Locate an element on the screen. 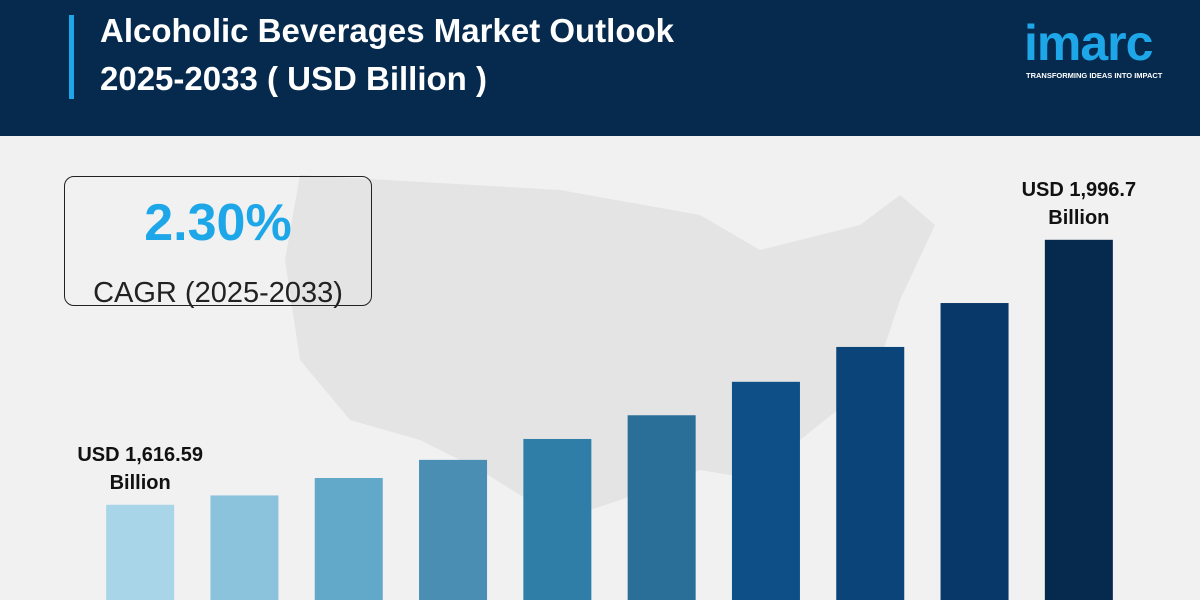 The image size is (1200, 600). value-label: USD 1,616.59 Billion is located at coordinates (140, 468).